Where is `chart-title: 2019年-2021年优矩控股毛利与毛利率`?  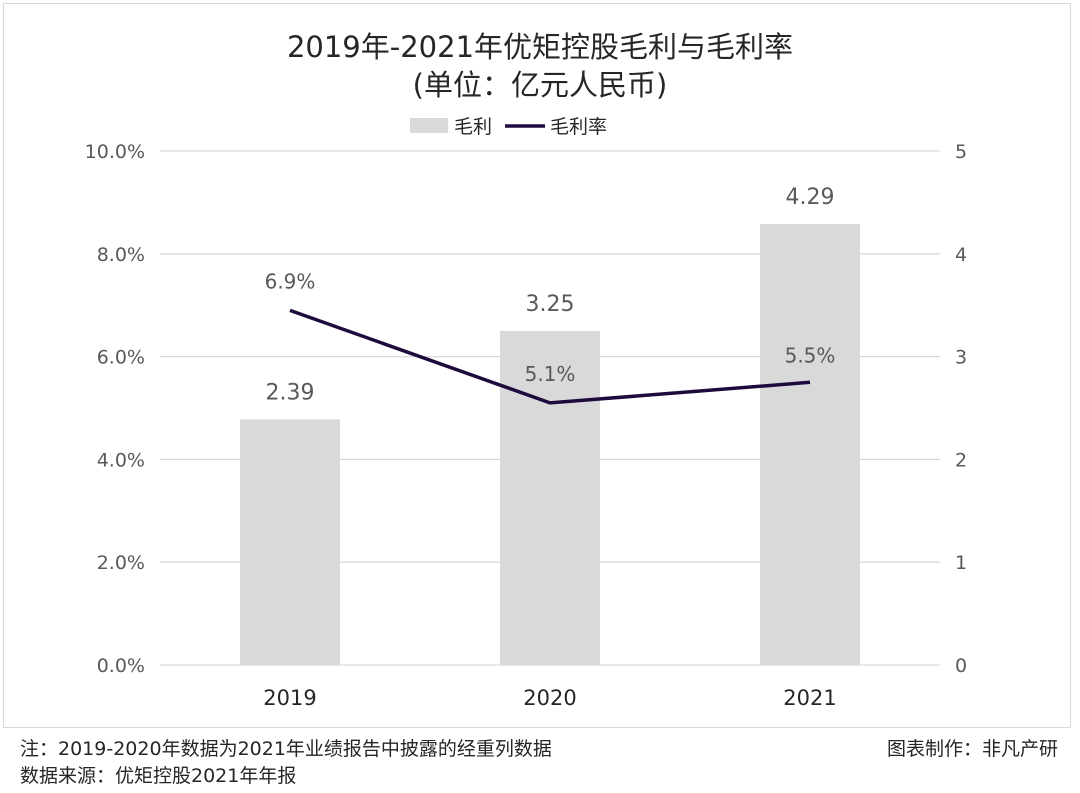 chart-title: 2019年-2021年优矩控股毛利与毛利率 is located at coordinates (540, 47).